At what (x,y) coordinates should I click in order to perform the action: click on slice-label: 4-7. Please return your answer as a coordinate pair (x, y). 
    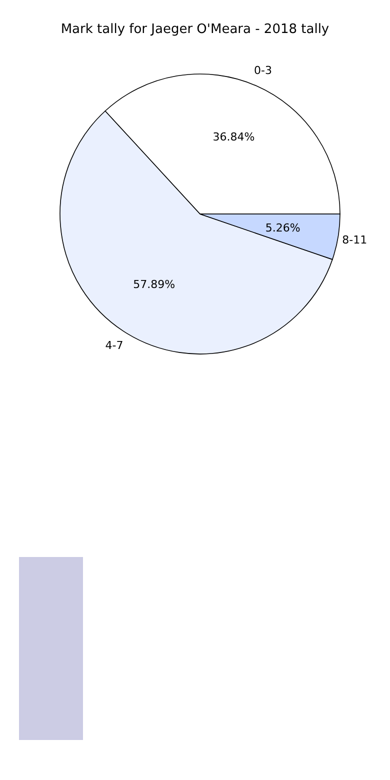
    Looking at the image, I should click on (114, 345).